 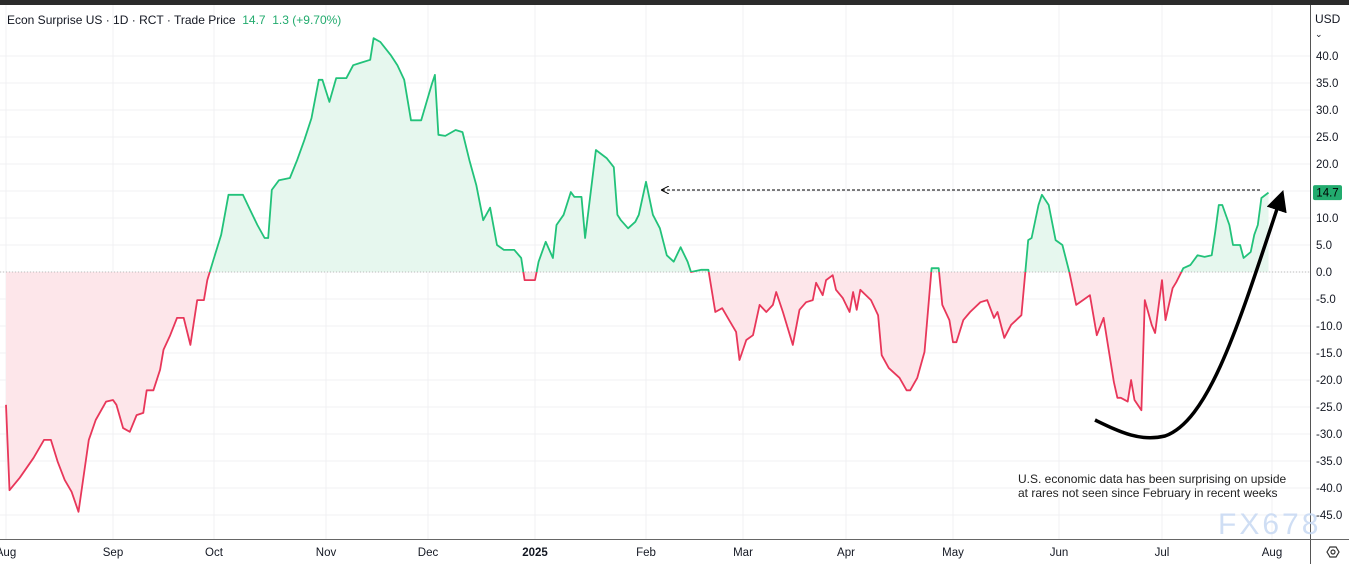 What do you see at coordinates (1327, 111) in the screenshot?
I see `y-tick-label: 30.0` at bounding box center [1327, 111].